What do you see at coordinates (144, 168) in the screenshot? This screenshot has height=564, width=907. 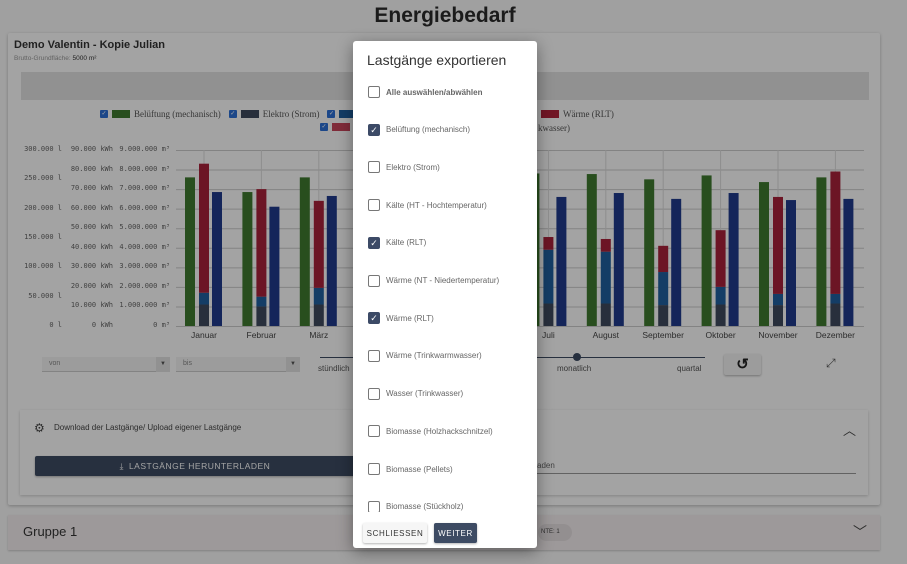 I see `y-tick-label: 8.000.000 m³` at bounding box center [144, 168].